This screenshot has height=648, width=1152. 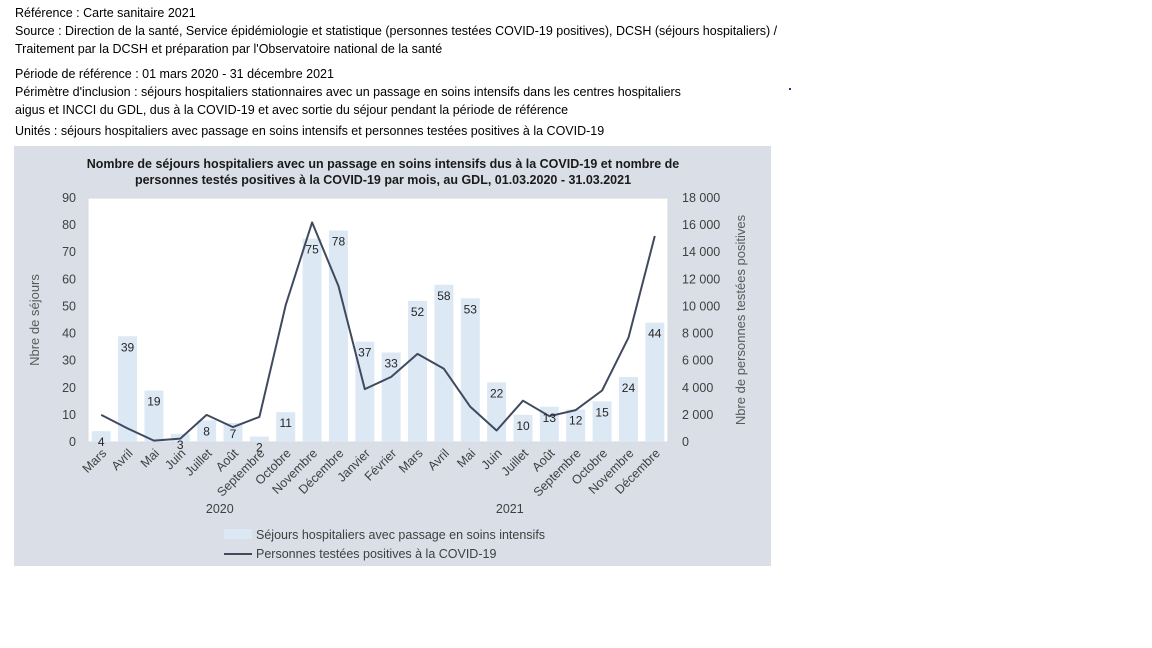 What do you see at coordinates (285, 423) in the screenshot?
I see `bar-data-label: 11` at bounding box center [285, 423].